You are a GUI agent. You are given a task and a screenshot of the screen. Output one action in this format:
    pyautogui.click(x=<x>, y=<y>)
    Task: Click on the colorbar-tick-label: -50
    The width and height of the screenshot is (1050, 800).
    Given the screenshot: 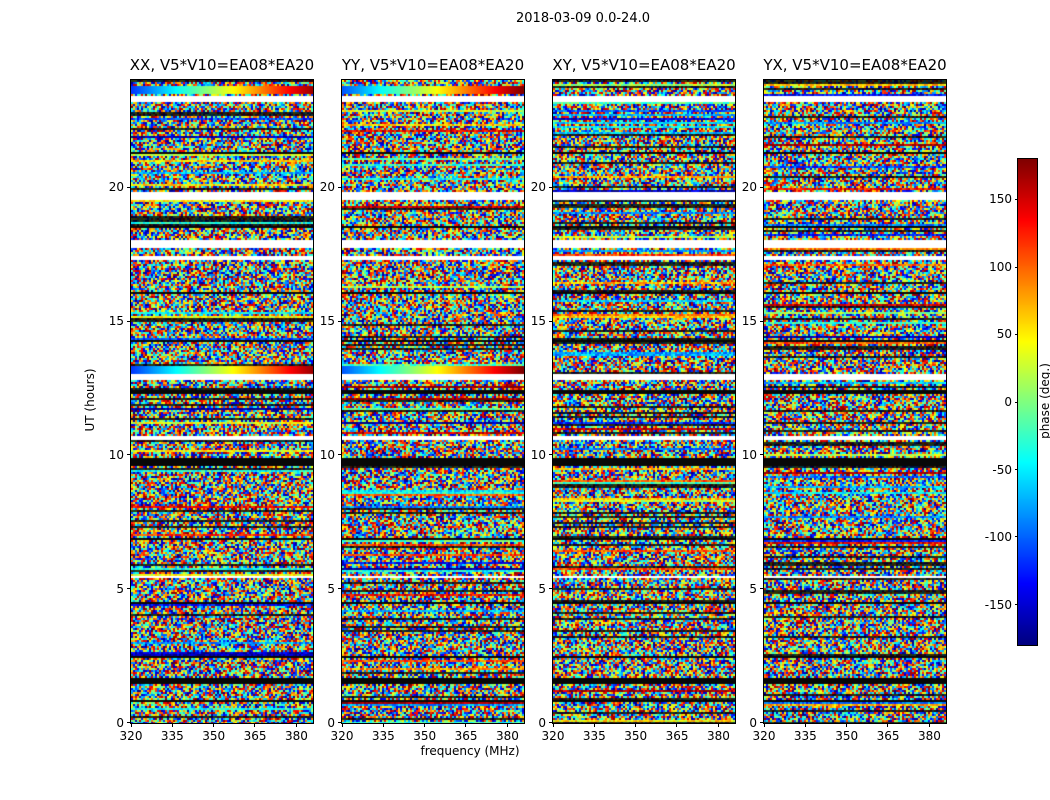 What is the action you would take?
    pyautogui.click(x=1002, y=469)
    